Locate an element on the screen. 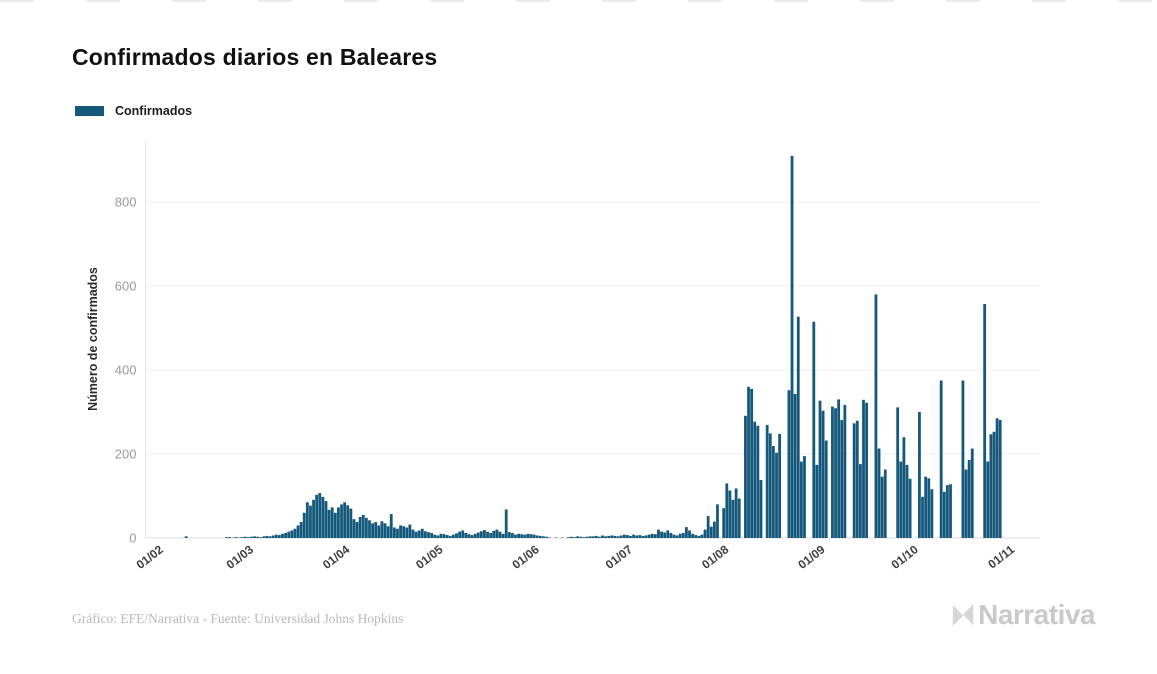 This screenshot has width=1157, height=674. legend-label: Confirmados is located at coordinates (154, 111).